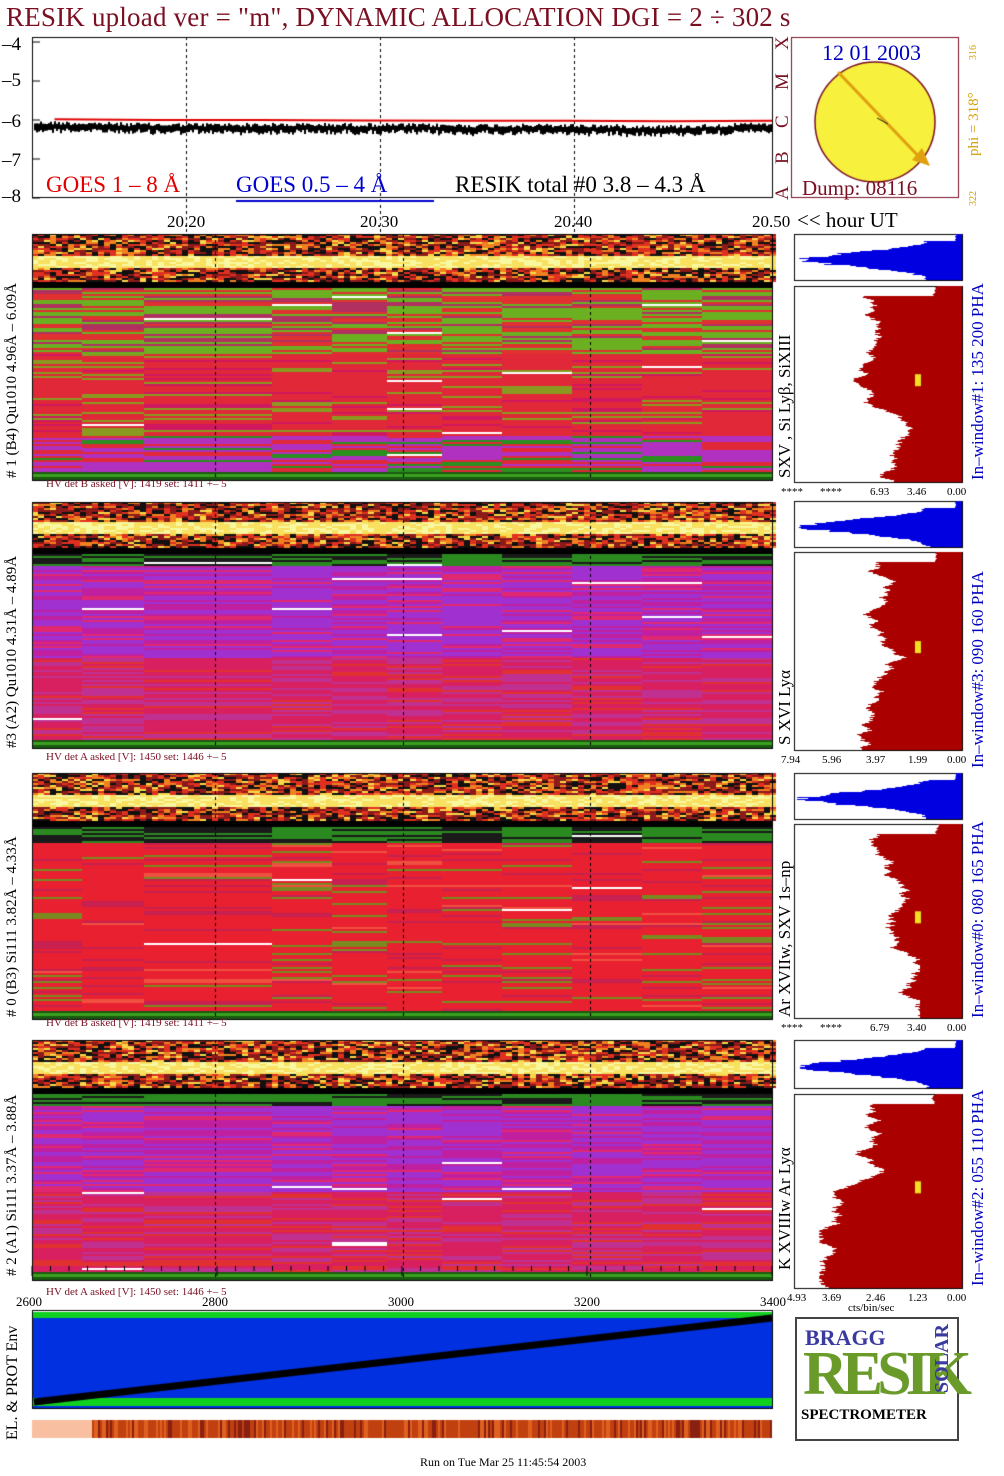 The image size is (1004, 1476). Describe the element at coordinates (797, 1298) in the screenshot. I see `scale-tick: 4.93` at that location.